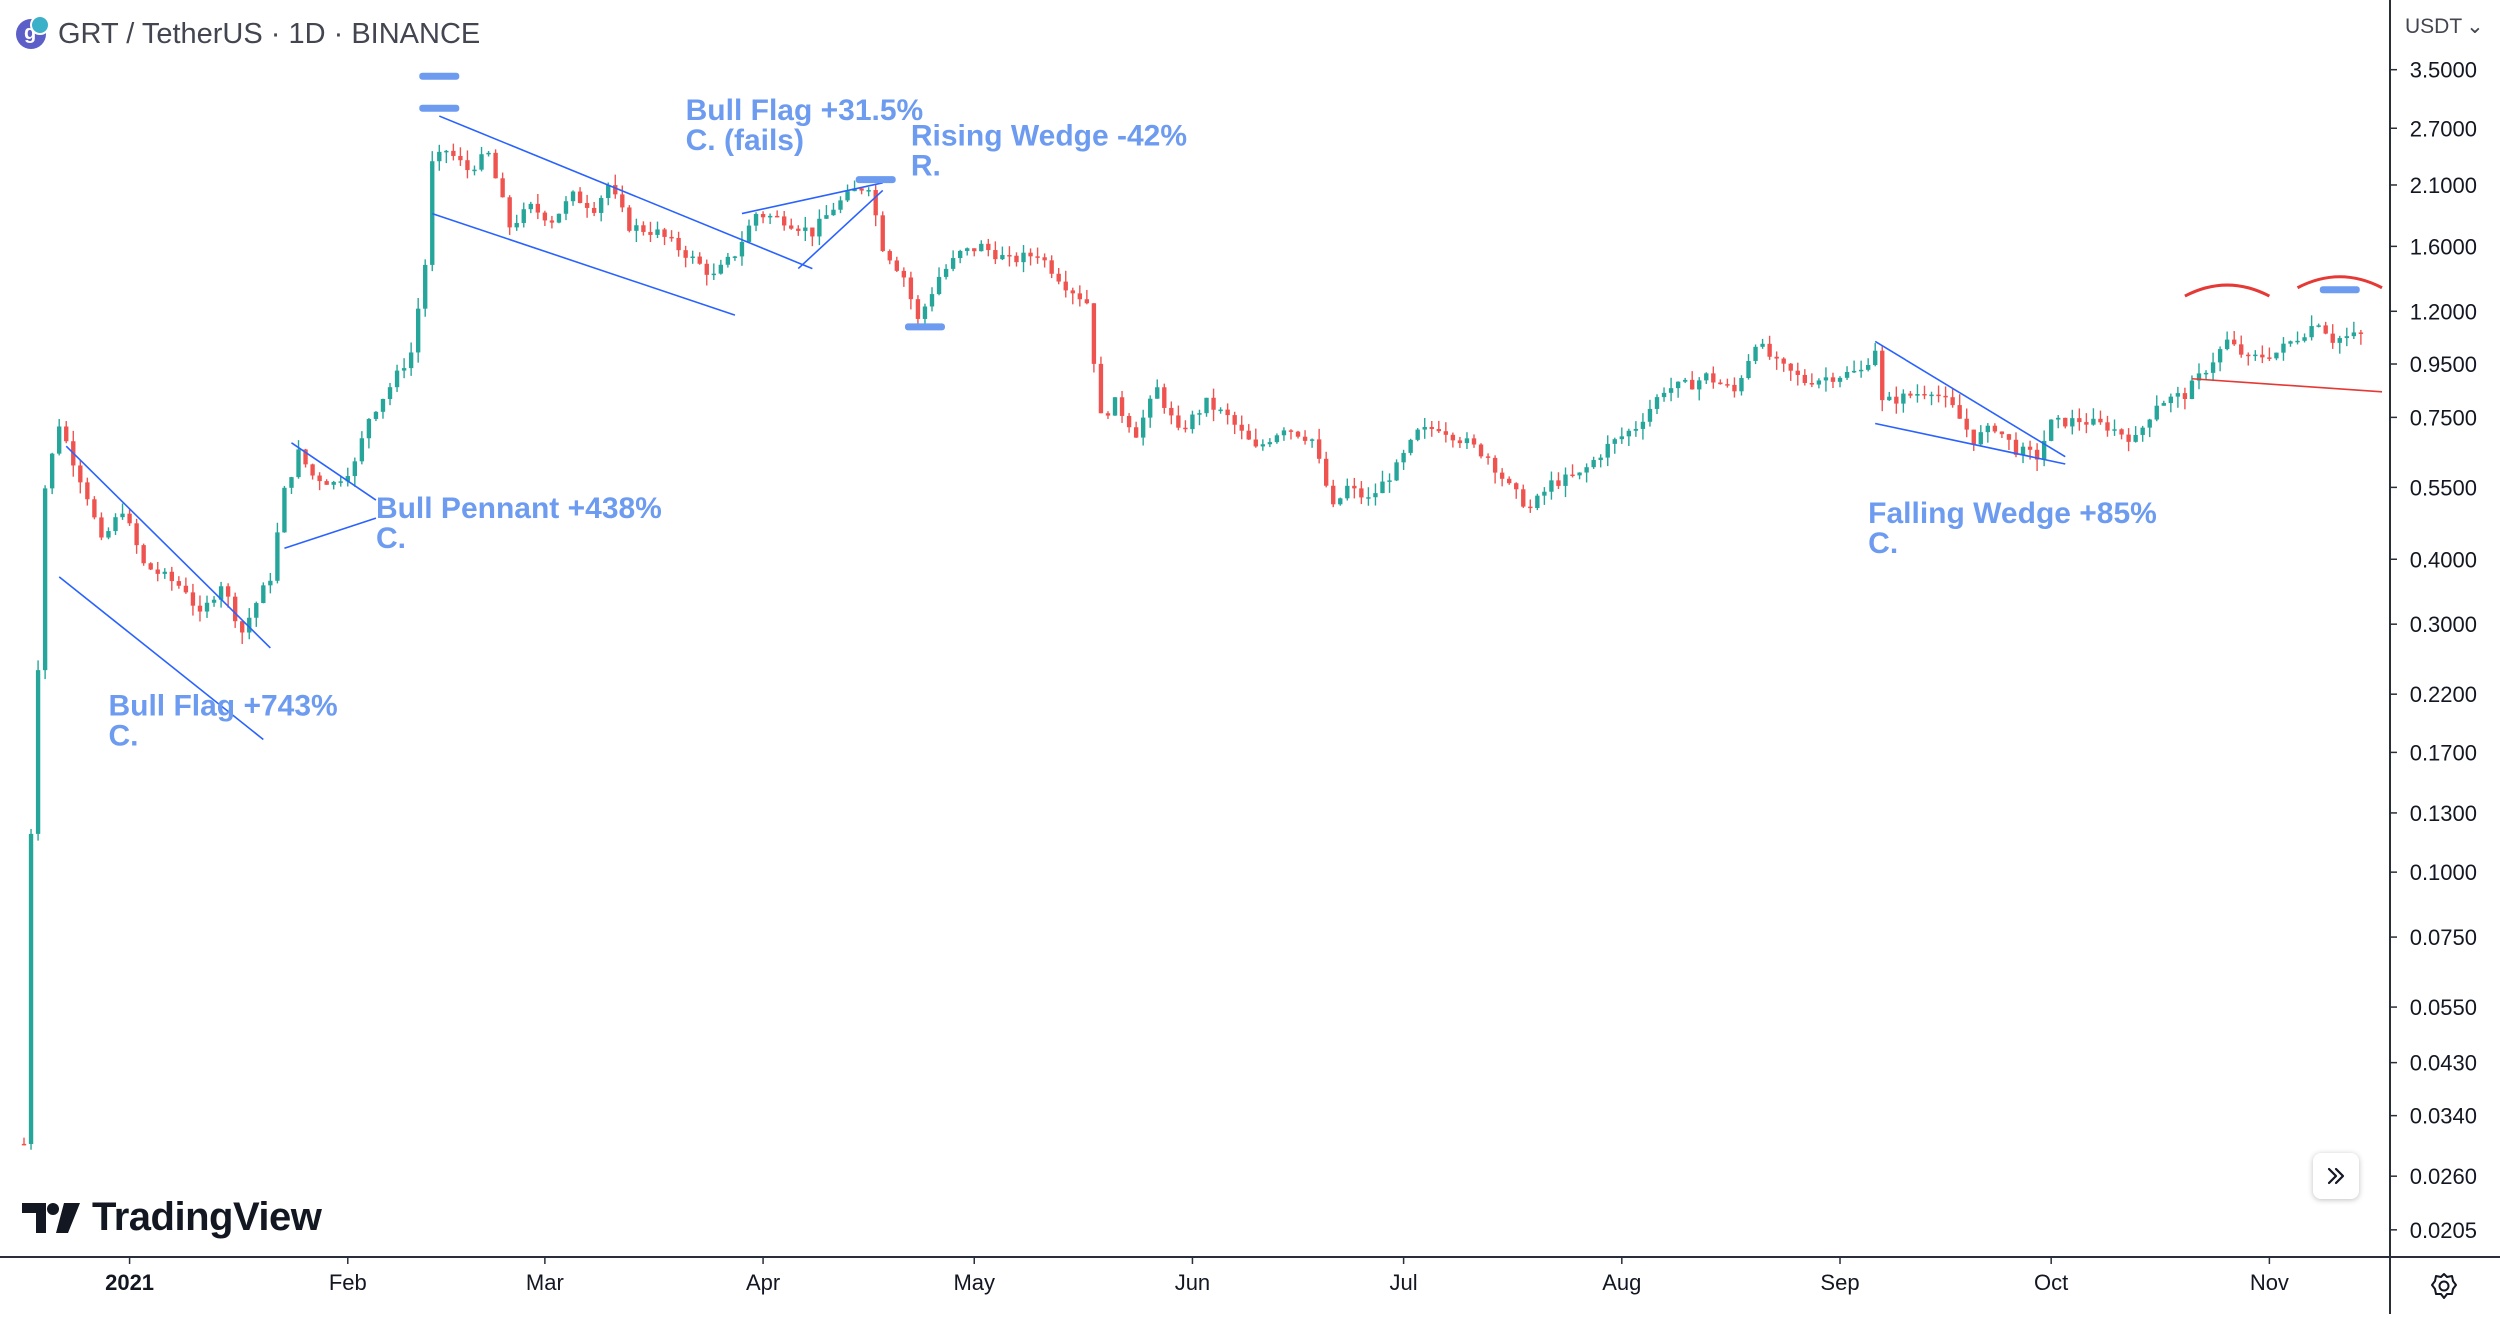 The height and width of the screenshot is (1319, 2500). I want to click on pattern-annotation: Bull Pennant +438% C., so click(519, 523).